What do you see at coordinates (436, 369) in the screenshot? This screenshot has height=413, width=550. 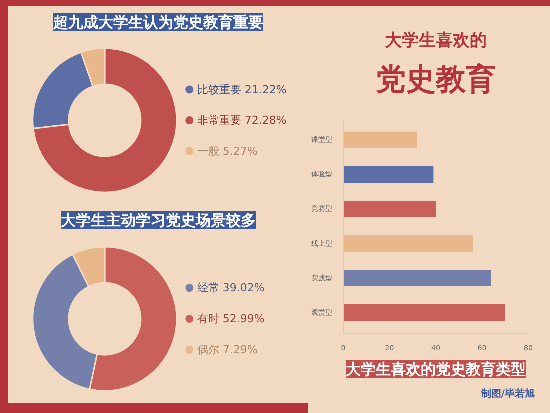 I see `text: 大学生喜欢的党史教育类型` at bounding box center [436, 369].